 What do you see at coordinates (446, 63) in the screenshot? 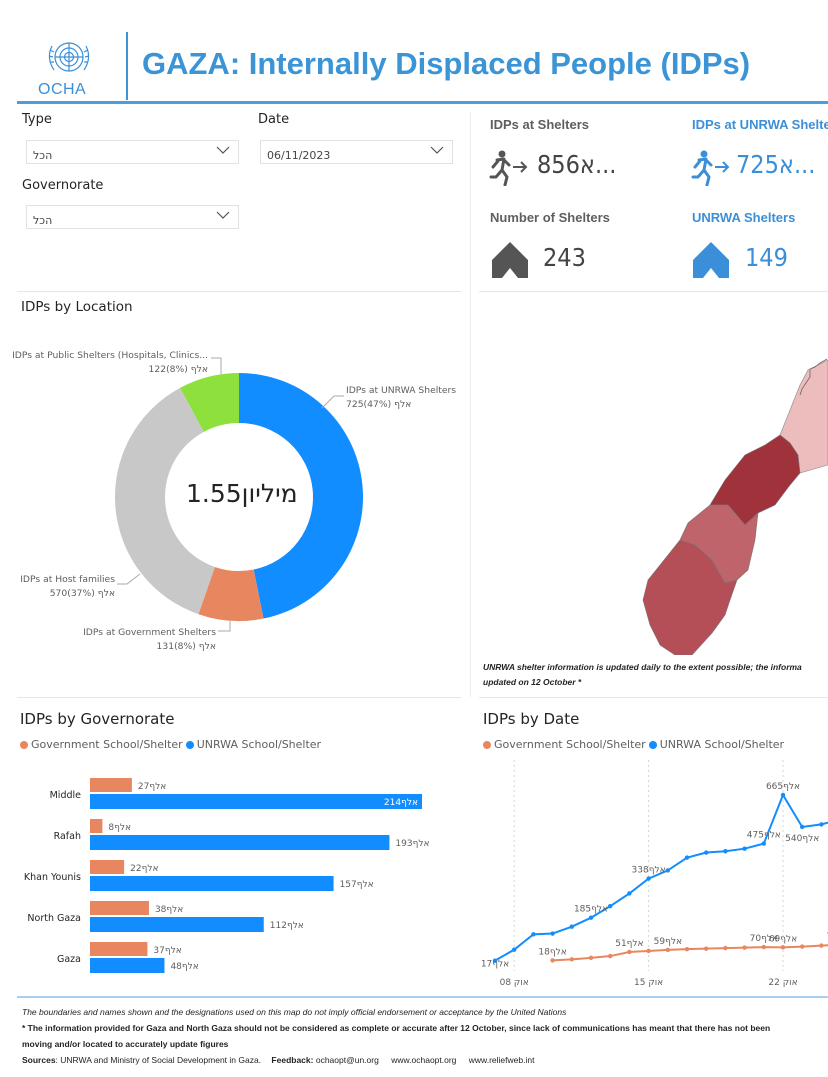
I see `page-title: GAZA: Internally Displaced People (IDPs)` at bounding box center [446, 63].